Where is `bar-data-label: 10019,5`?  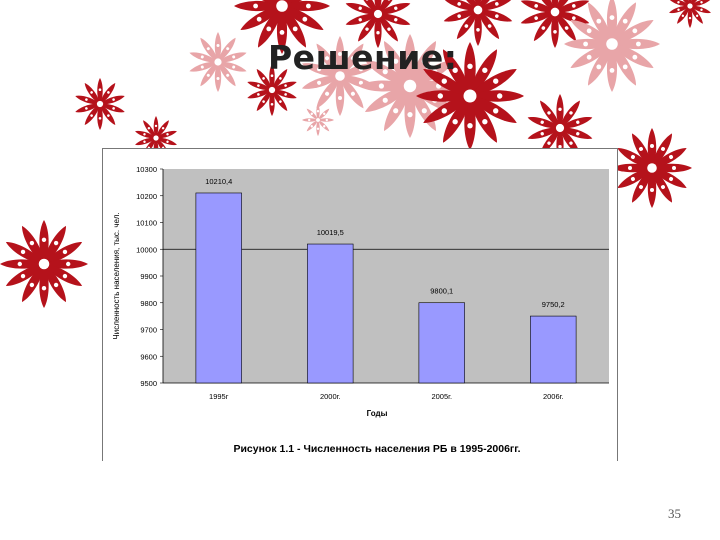
bar-data-label: 10019,5 is located at coordinates (330, 232).